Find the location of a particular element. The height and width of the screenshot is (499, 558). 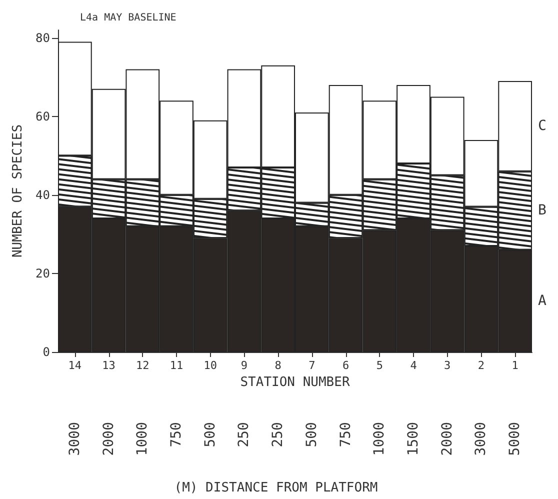

y-axis-title: NUMBER OF SPECIES is located at coordinates (18, 191).